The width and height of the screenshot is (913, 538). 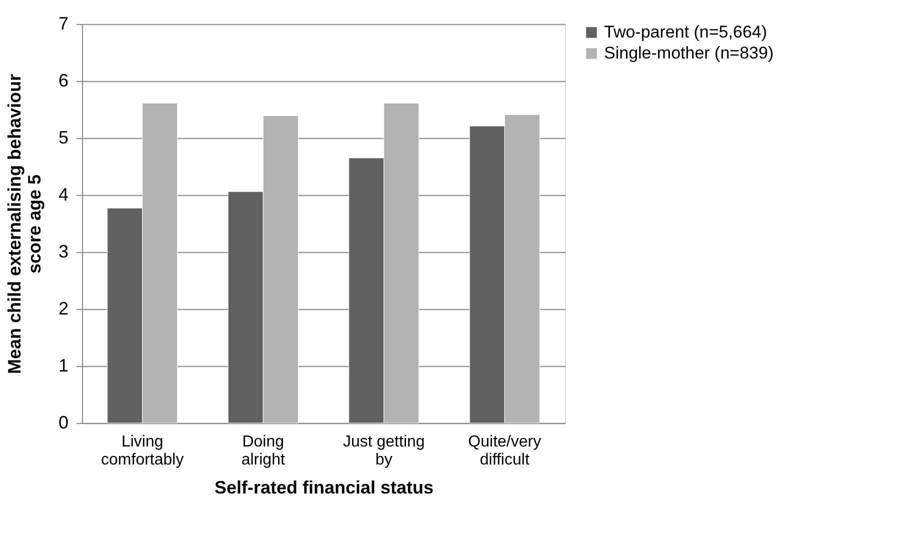 What do you see at coordinates (63, 308) in the screenshot?
I see `y-tick-label: 2` at bounding box center [63, 308].